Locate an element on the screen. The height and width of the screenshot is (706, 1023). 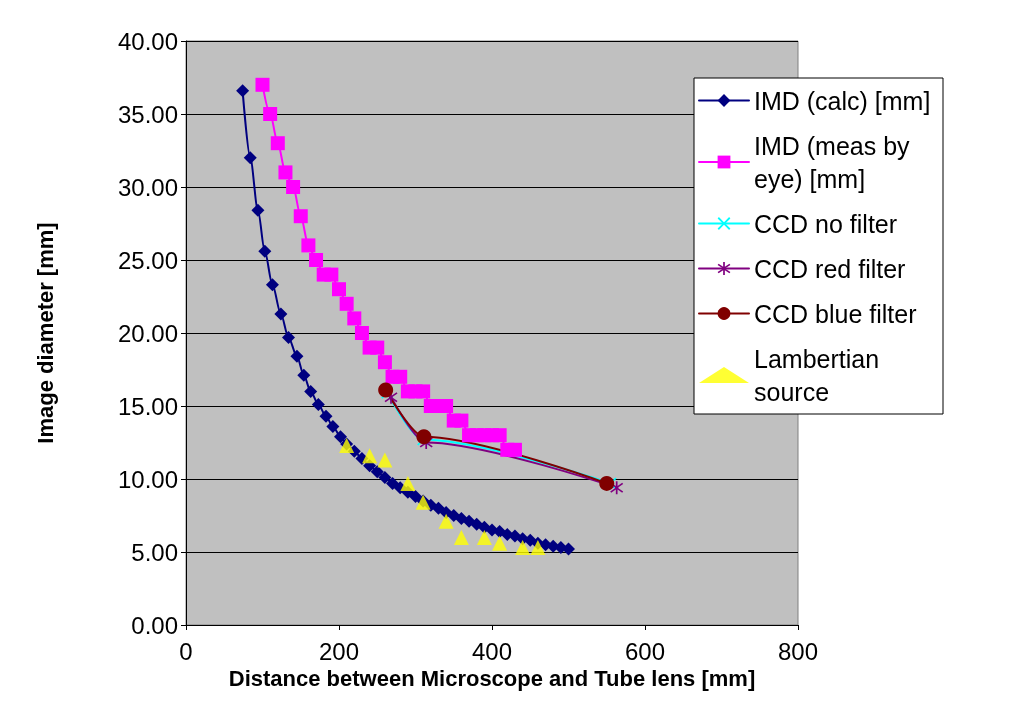
y-axis-title: Image diameter [mm] is located at coordinates (45, 333).